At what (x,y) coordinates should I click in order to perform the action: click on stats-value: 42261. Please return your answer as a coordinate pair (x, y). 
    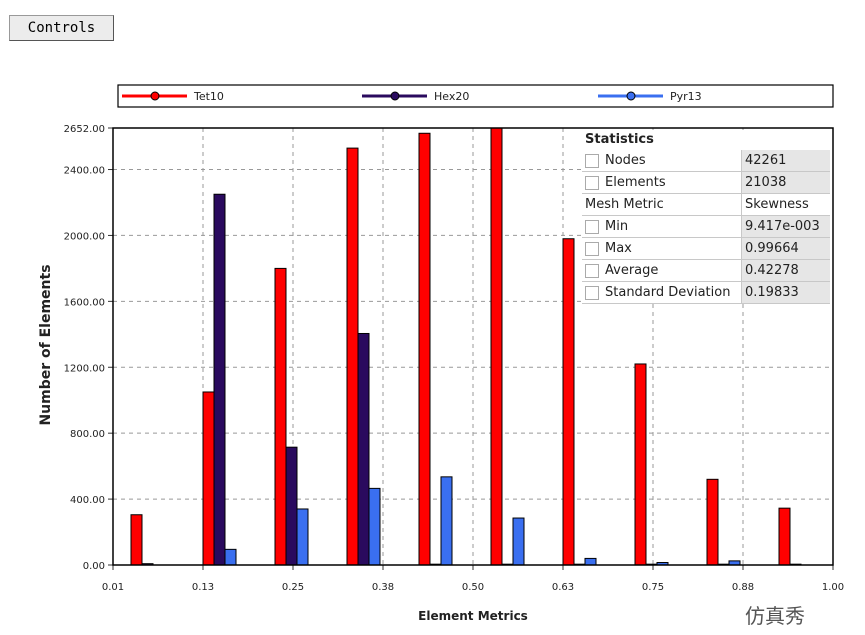
    Looking at the image, I should click on (785, 161).